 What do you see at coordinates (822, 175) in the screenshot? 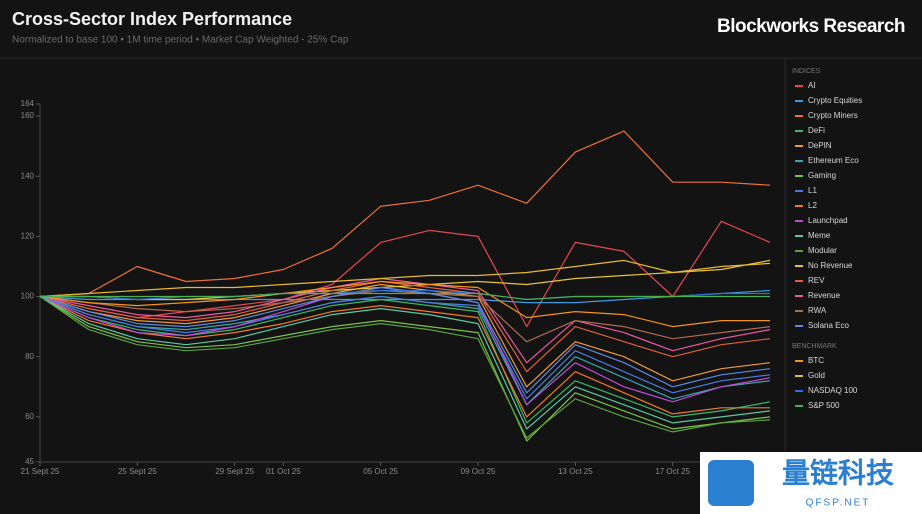
I see `legend-label: Gaming` at bounding box center [822, 175].